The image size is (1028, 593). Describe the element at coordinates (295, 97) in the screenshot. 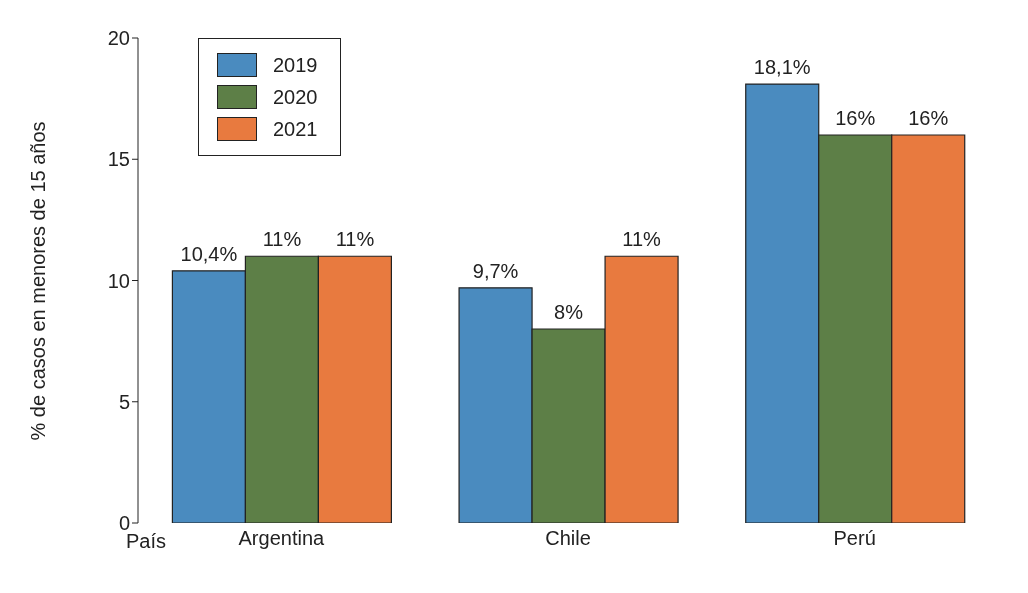

I see `legend-label: 2020` at that location.